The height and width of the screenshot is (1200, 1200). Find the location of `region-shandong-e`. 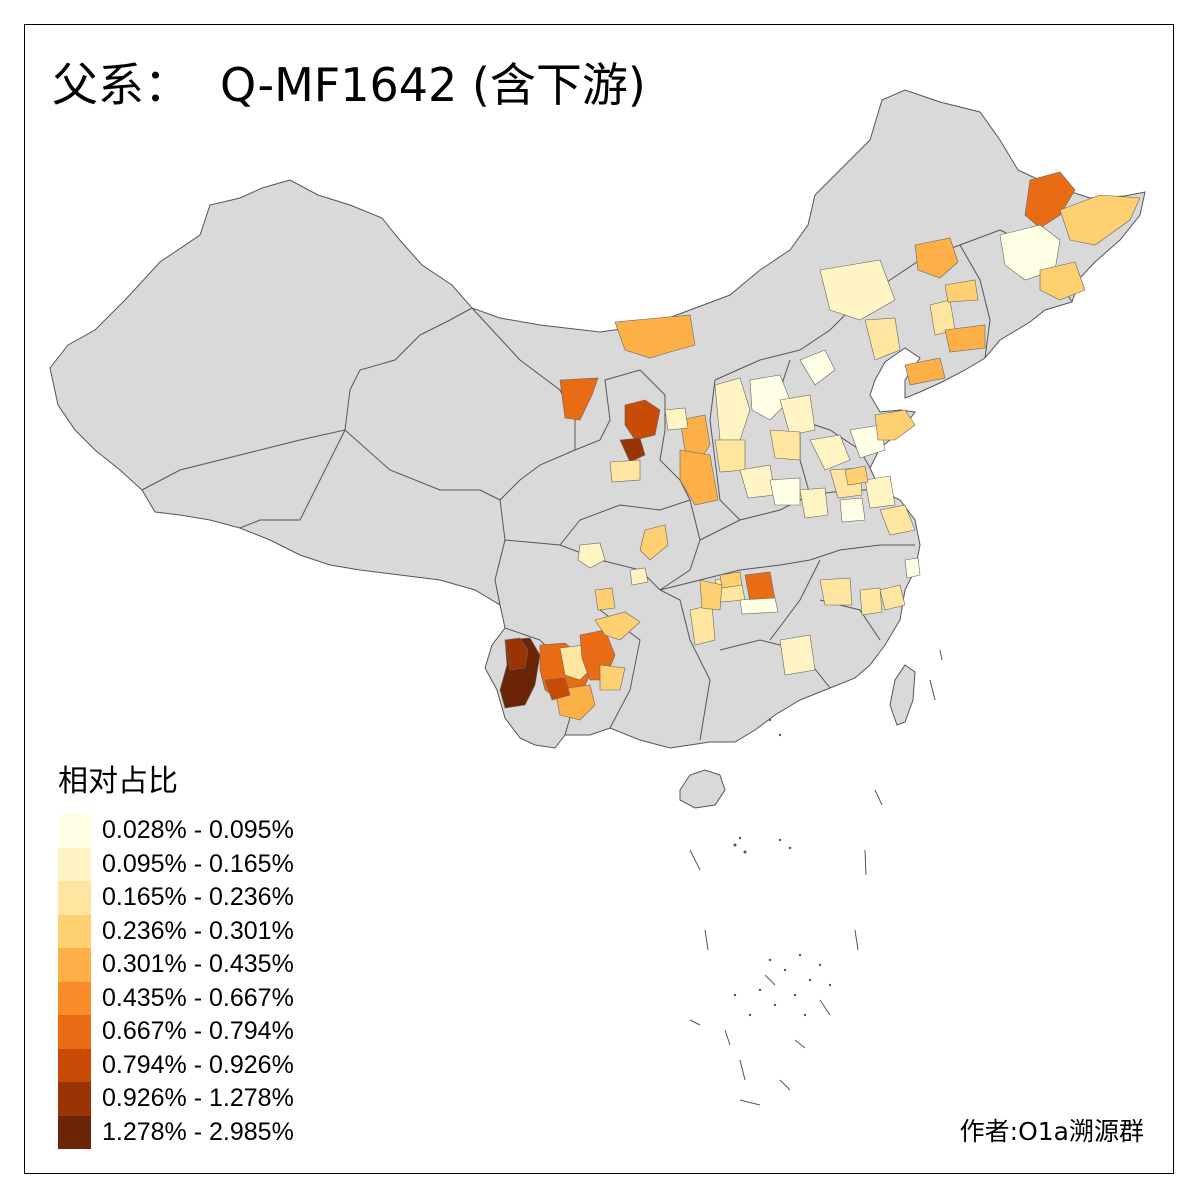

region-shandong-e is located at coordinates (895, 425).